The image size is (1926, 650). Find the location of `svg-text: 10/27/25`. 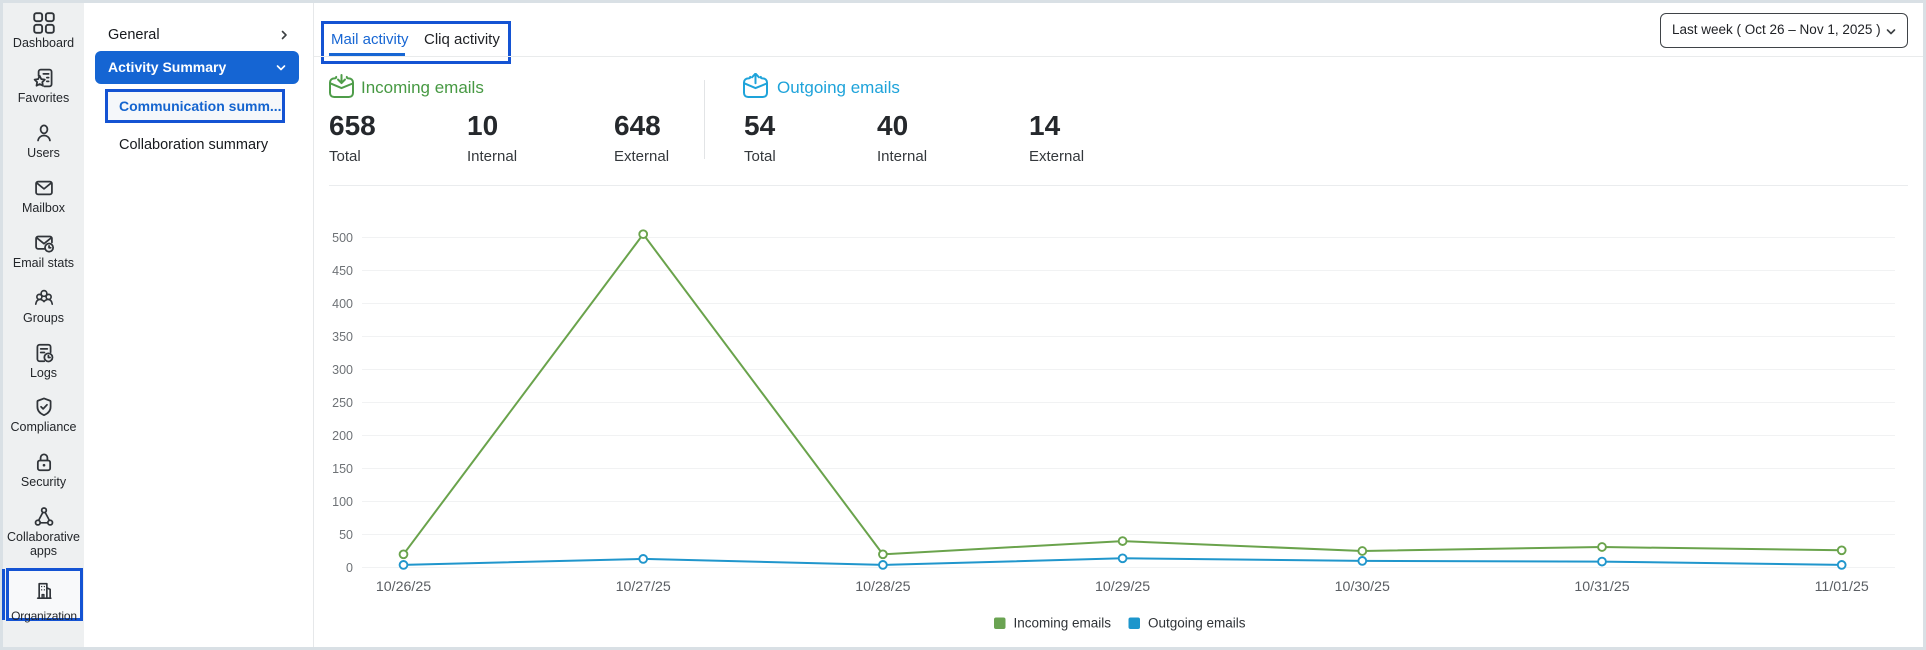

svg-text: 10/27/25 is located at coordinates (643, 587).